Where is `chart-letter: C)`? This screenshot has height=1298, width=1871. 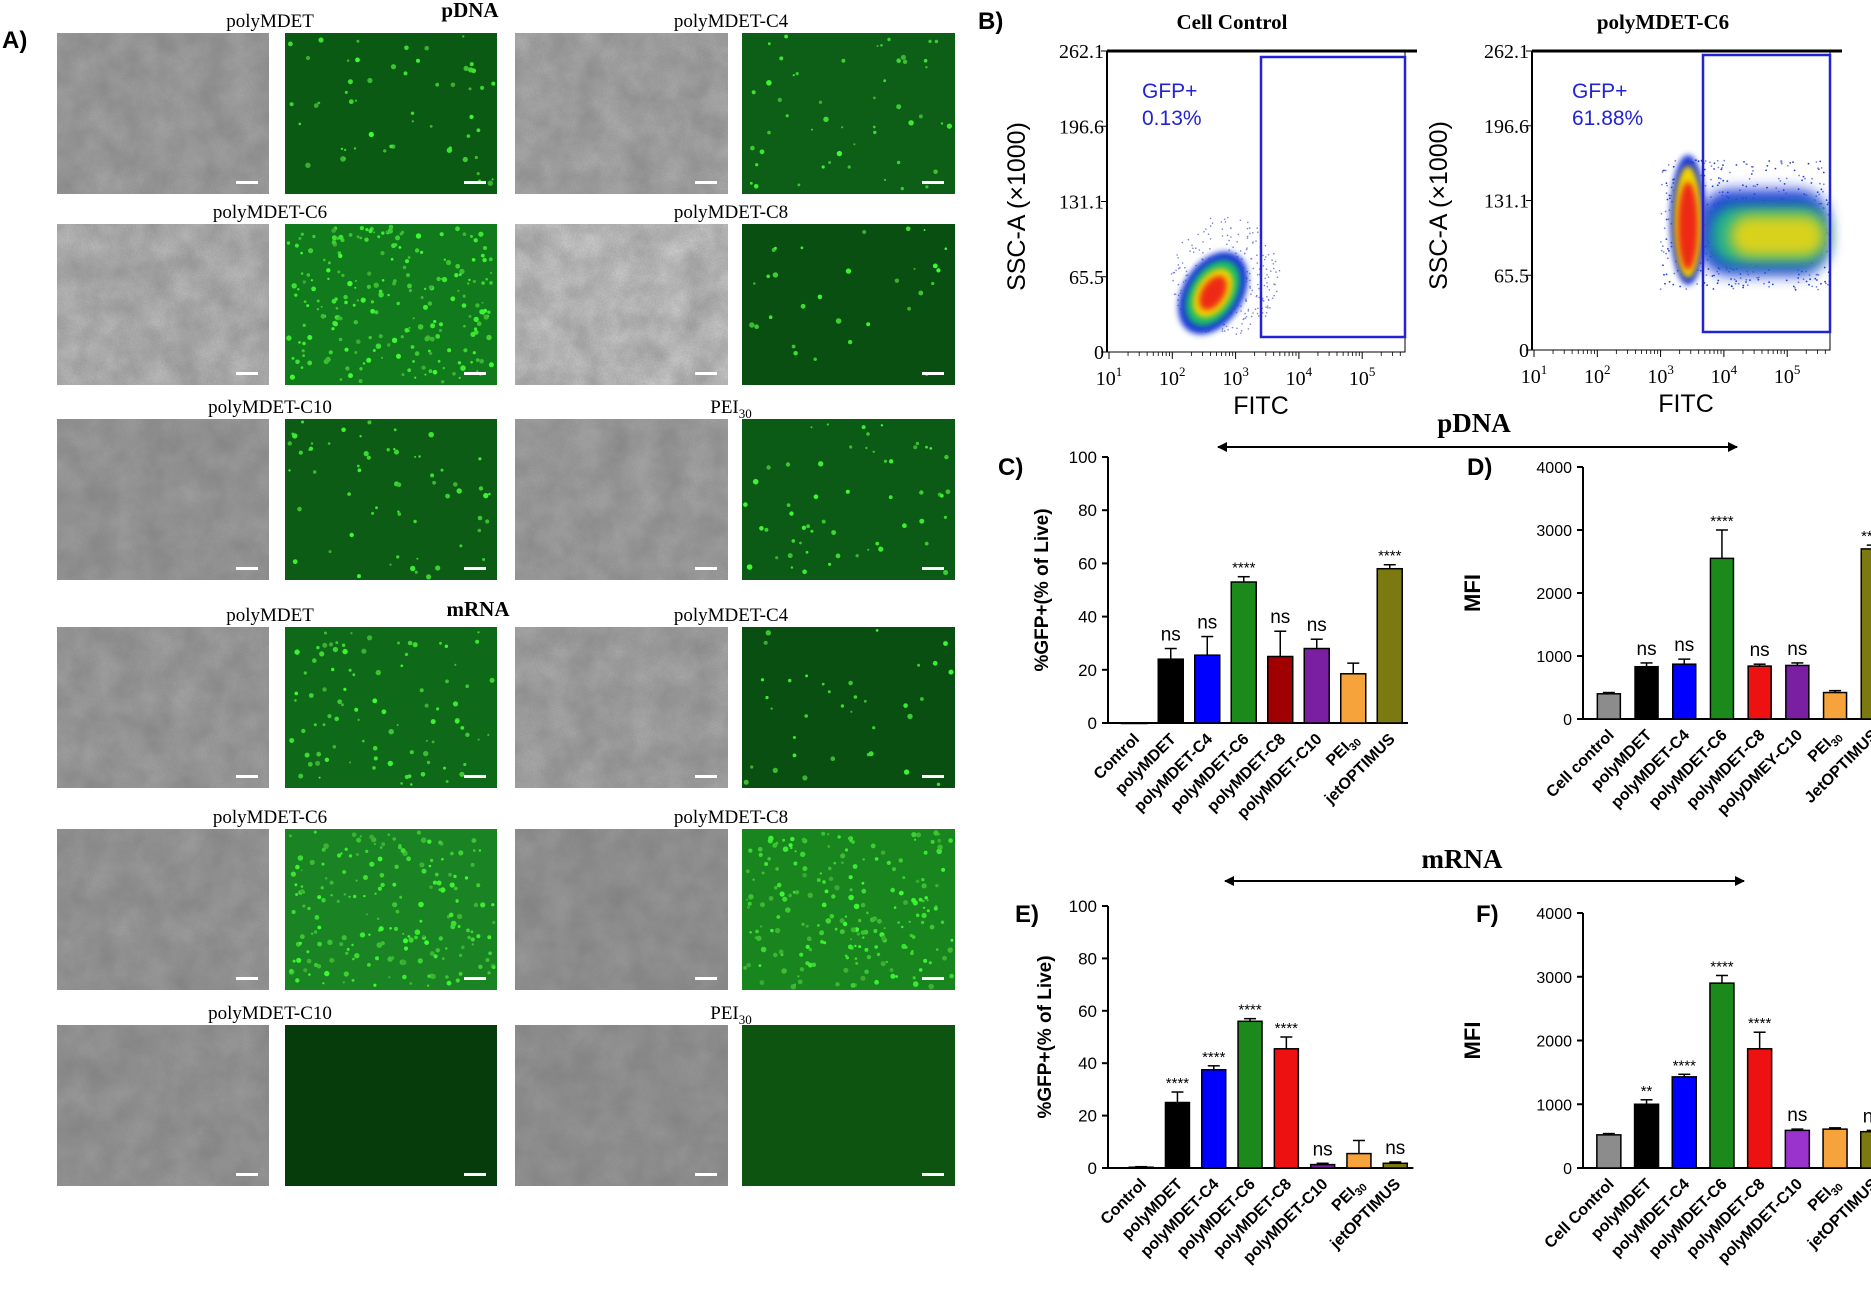 chart-letter: C) is located at coordinates (1010, 467).